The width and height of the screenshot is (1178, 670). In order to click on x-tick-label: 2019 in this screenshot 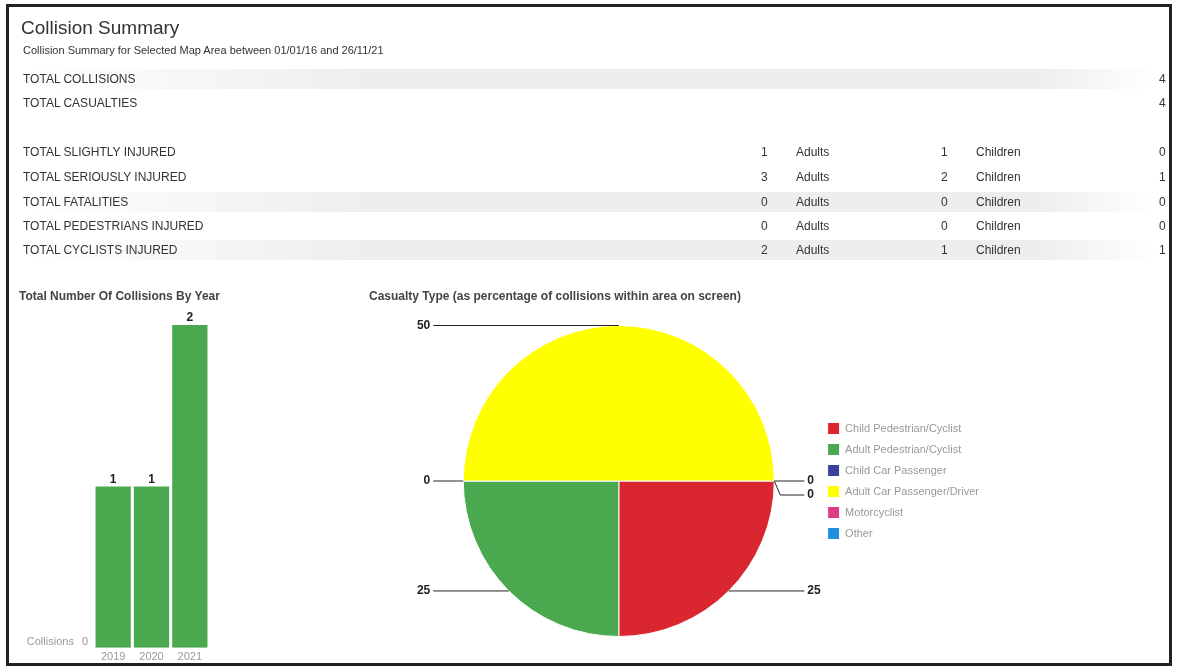, I will do `click(113, 656)`.